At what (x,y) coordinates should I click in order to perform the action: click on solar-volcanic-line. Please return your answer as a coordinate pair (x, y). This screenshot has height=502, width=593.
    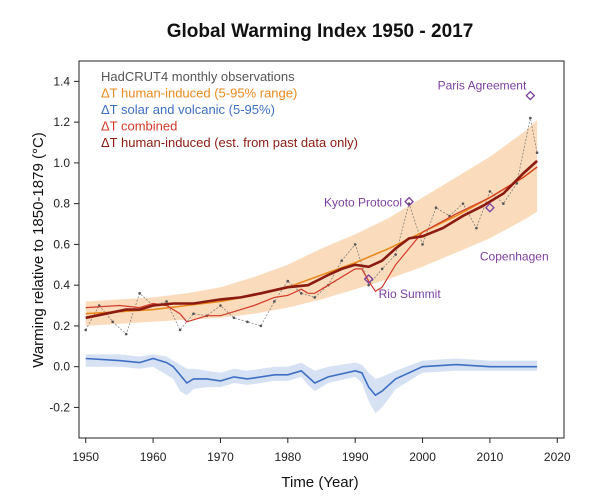
    Looking at the image, I should click on (311, 377).